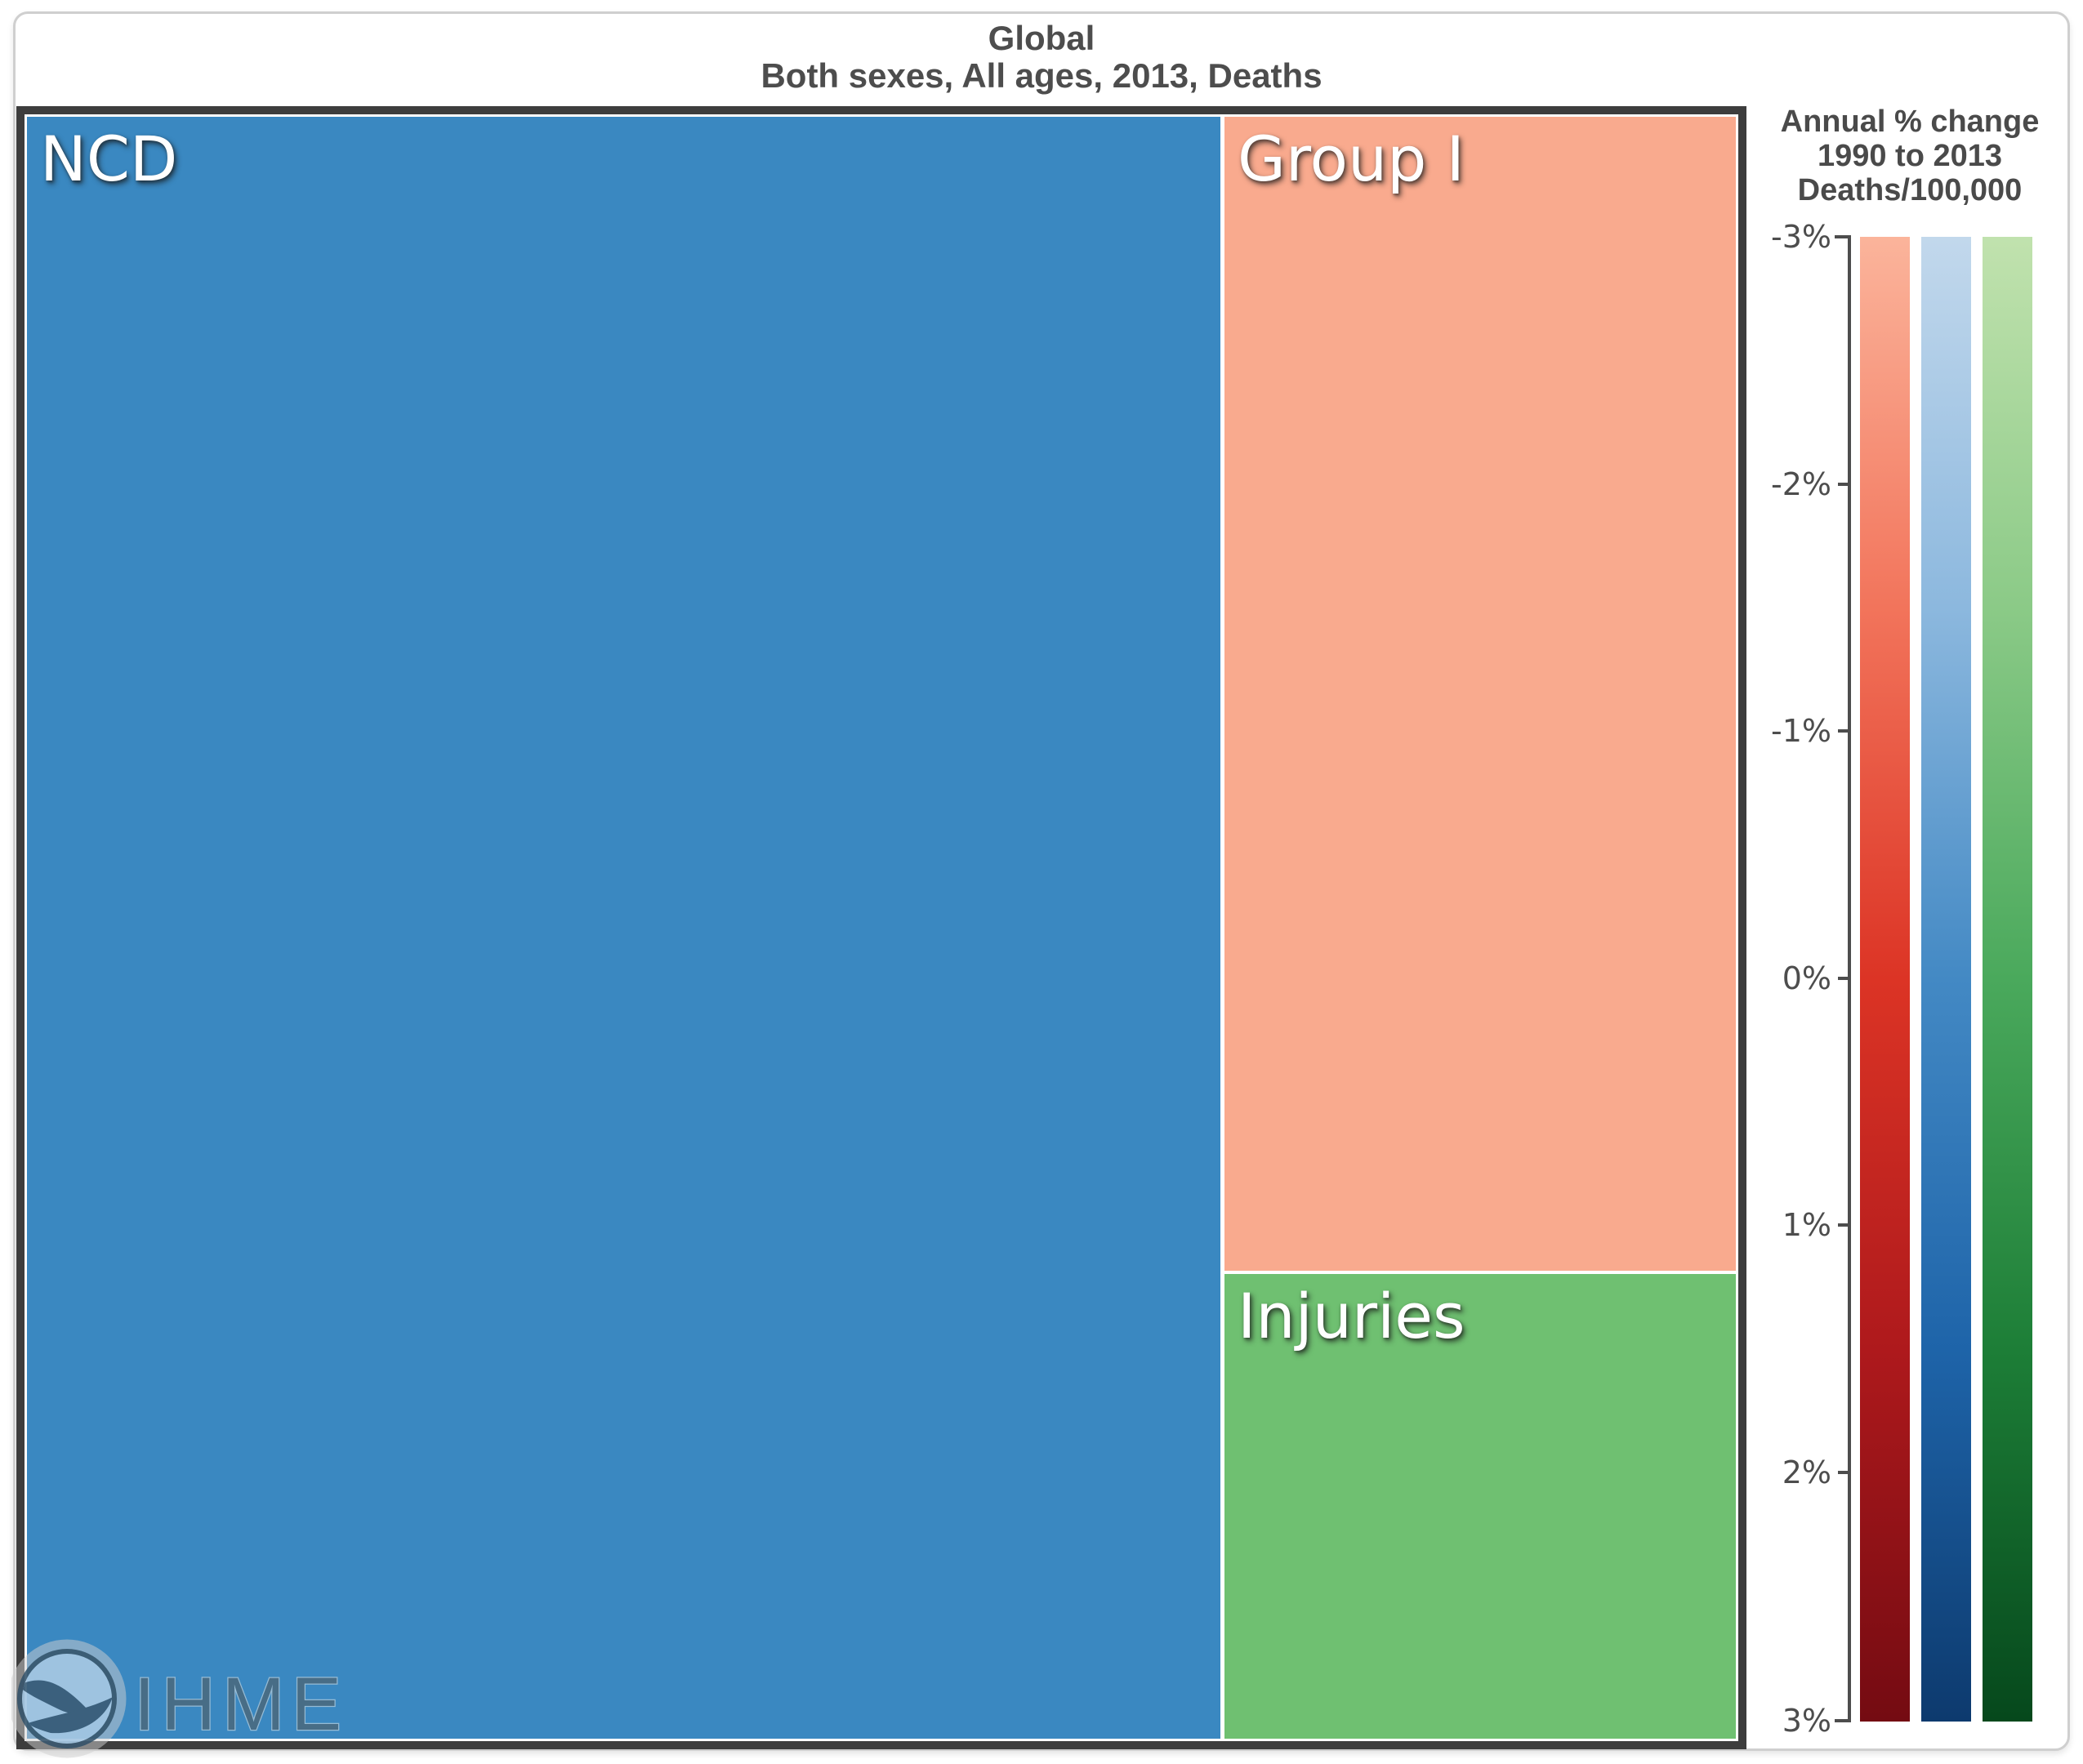 The image size is (2083, 1764). Describe the element at coordinates (1910, 122) in the screenshot. I see `legend-title-line: Annual % change` at that location.